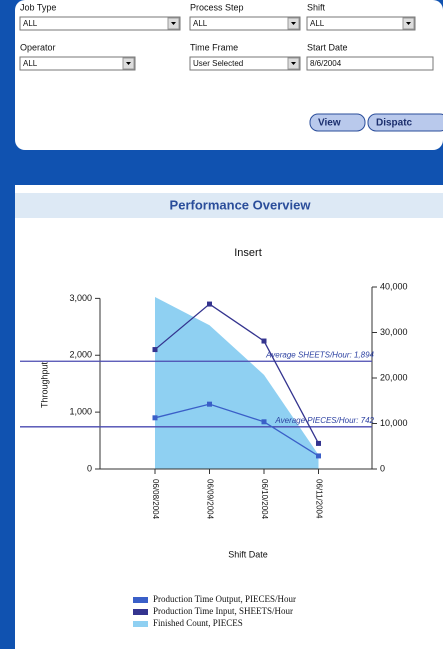 This screenshot has height=649, width=443. Describe the element at coordinates (327, 47) in the screenshot. I see `field-label: Start Date` at that location.